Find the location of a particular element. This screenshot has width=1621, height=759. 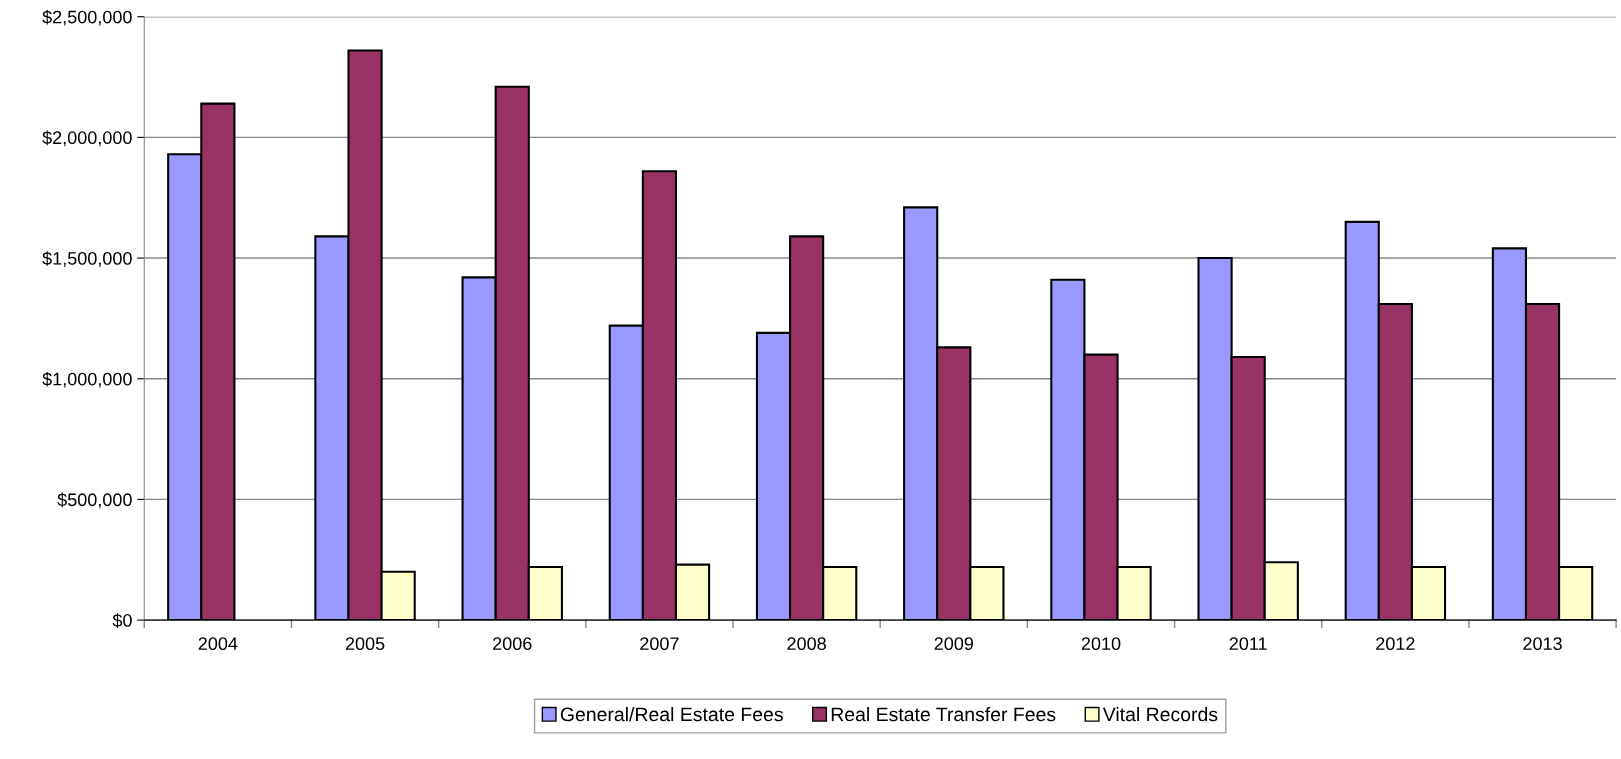

x-tick-label: 2006 is located at coordinates (512, 644).